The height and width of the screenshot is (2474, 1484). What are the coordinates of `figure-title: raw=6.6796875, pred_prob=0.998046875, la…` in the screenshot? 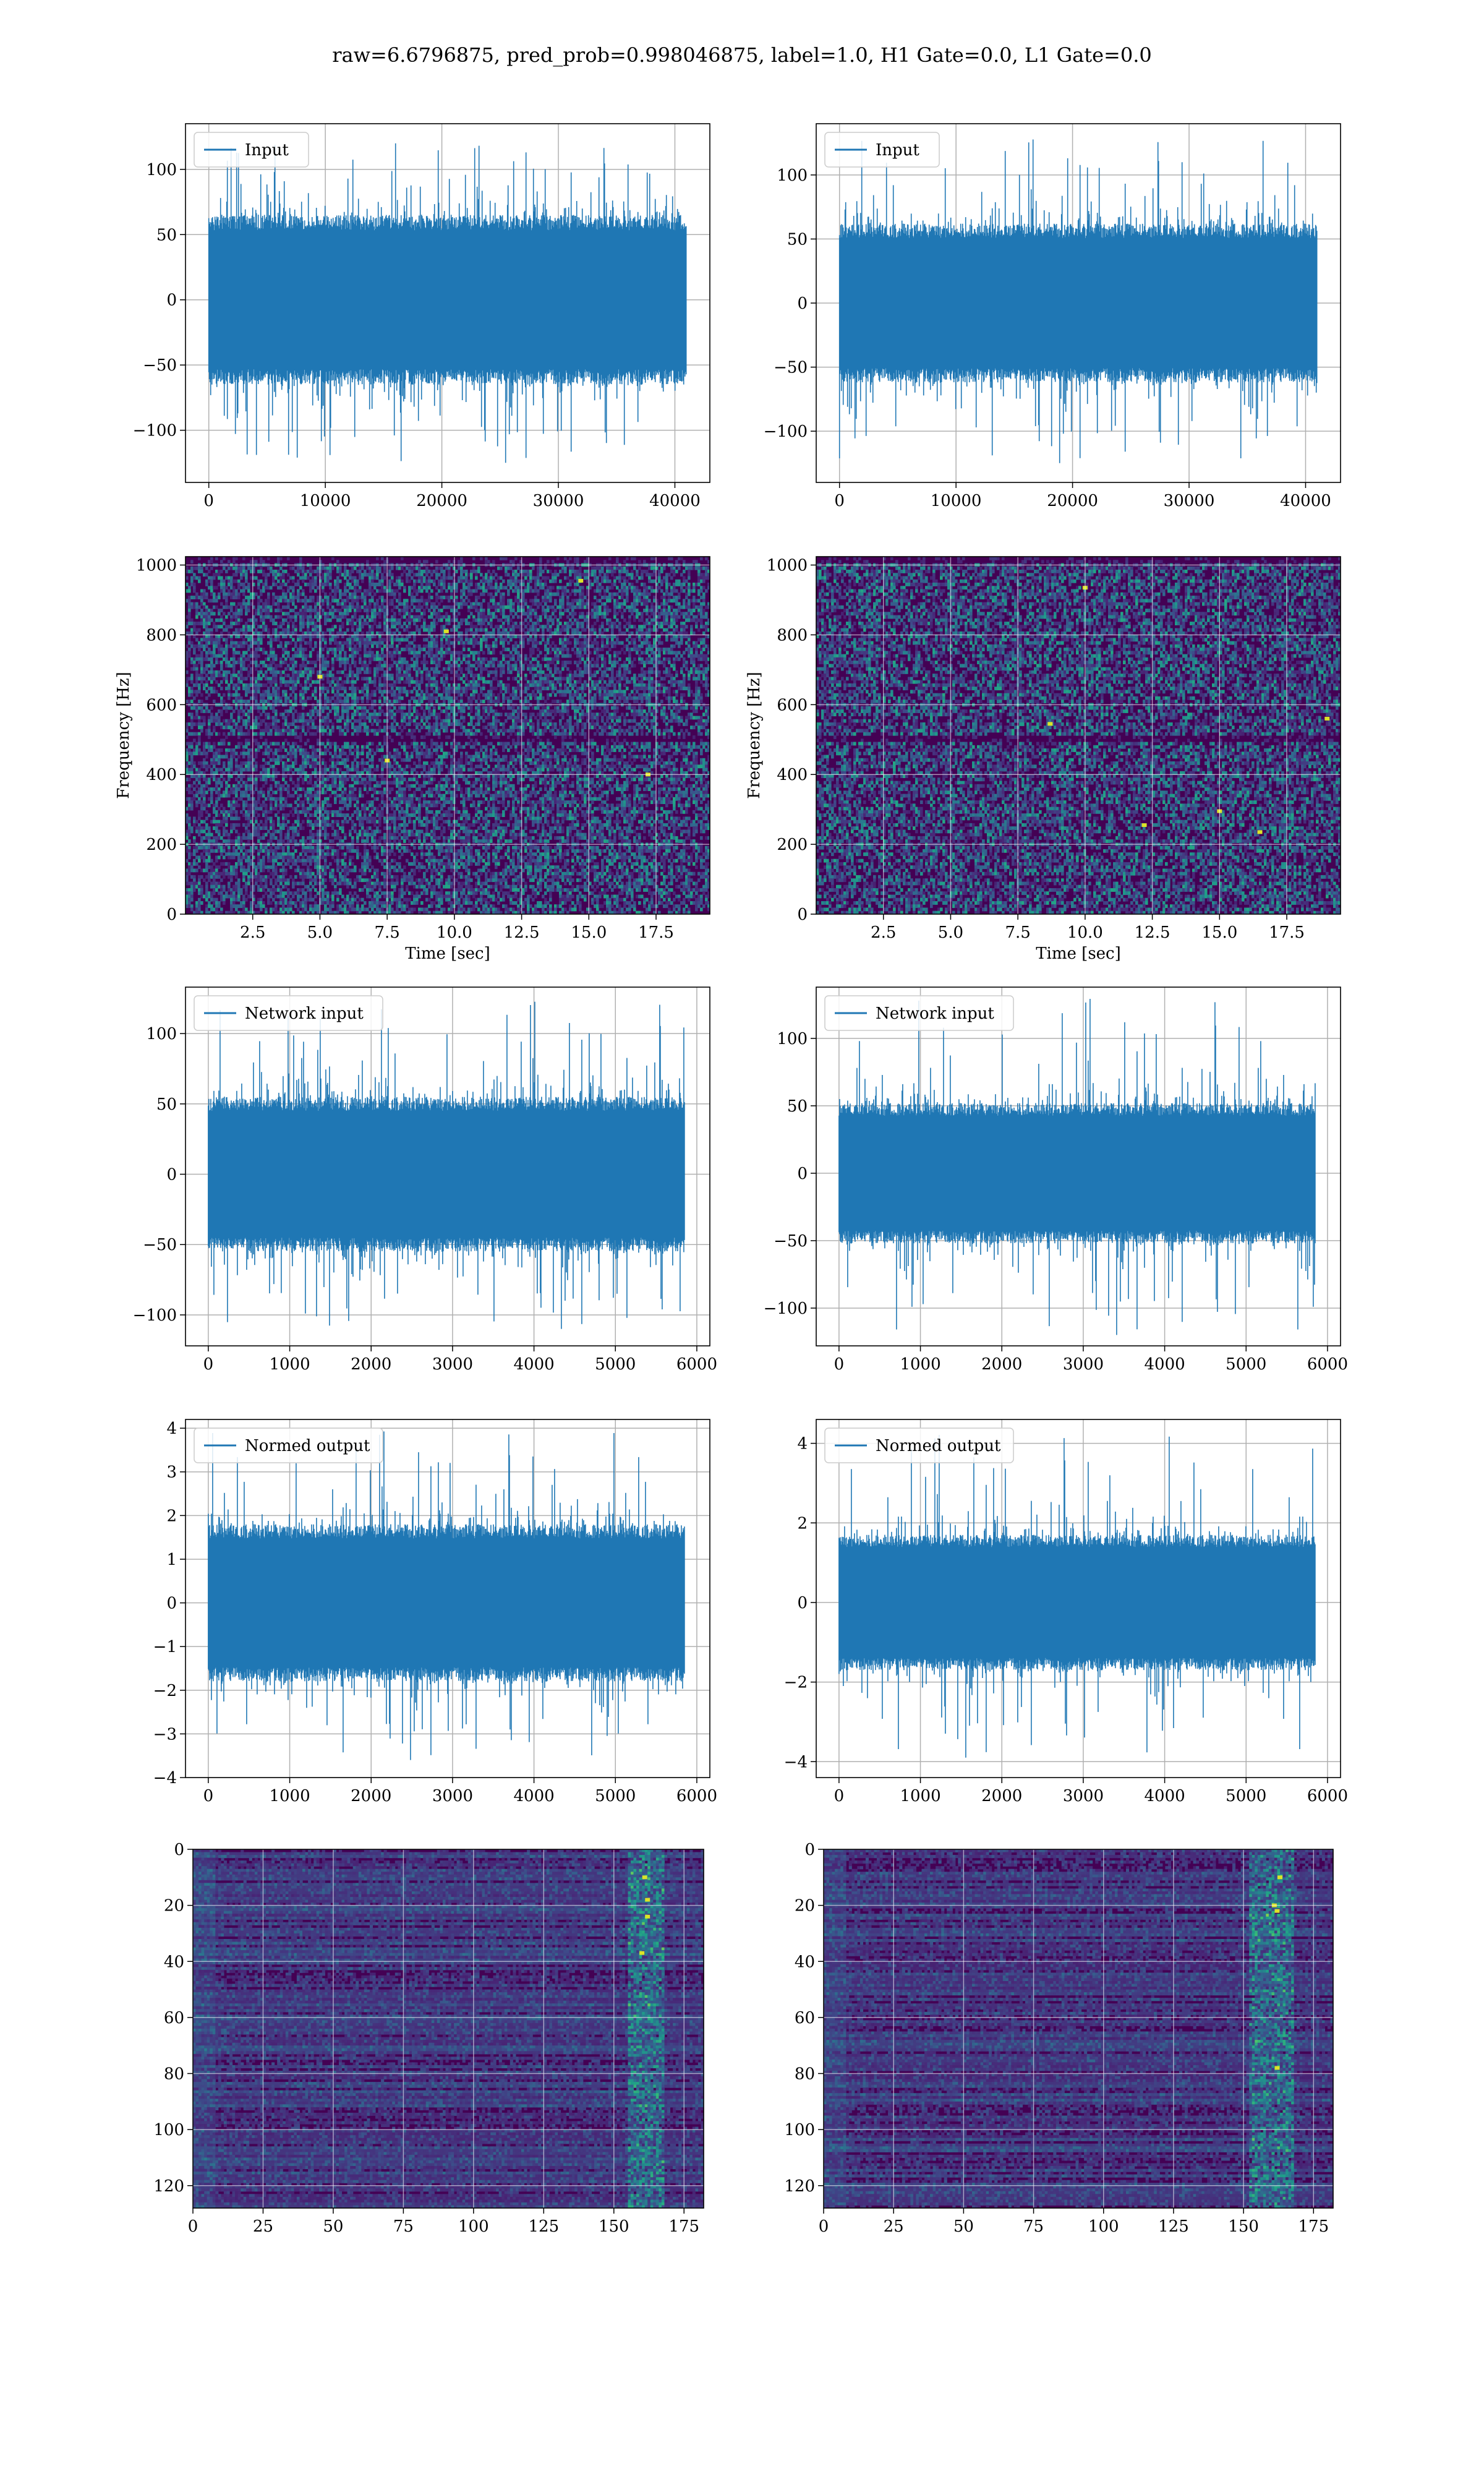 It's located at (741, 55).